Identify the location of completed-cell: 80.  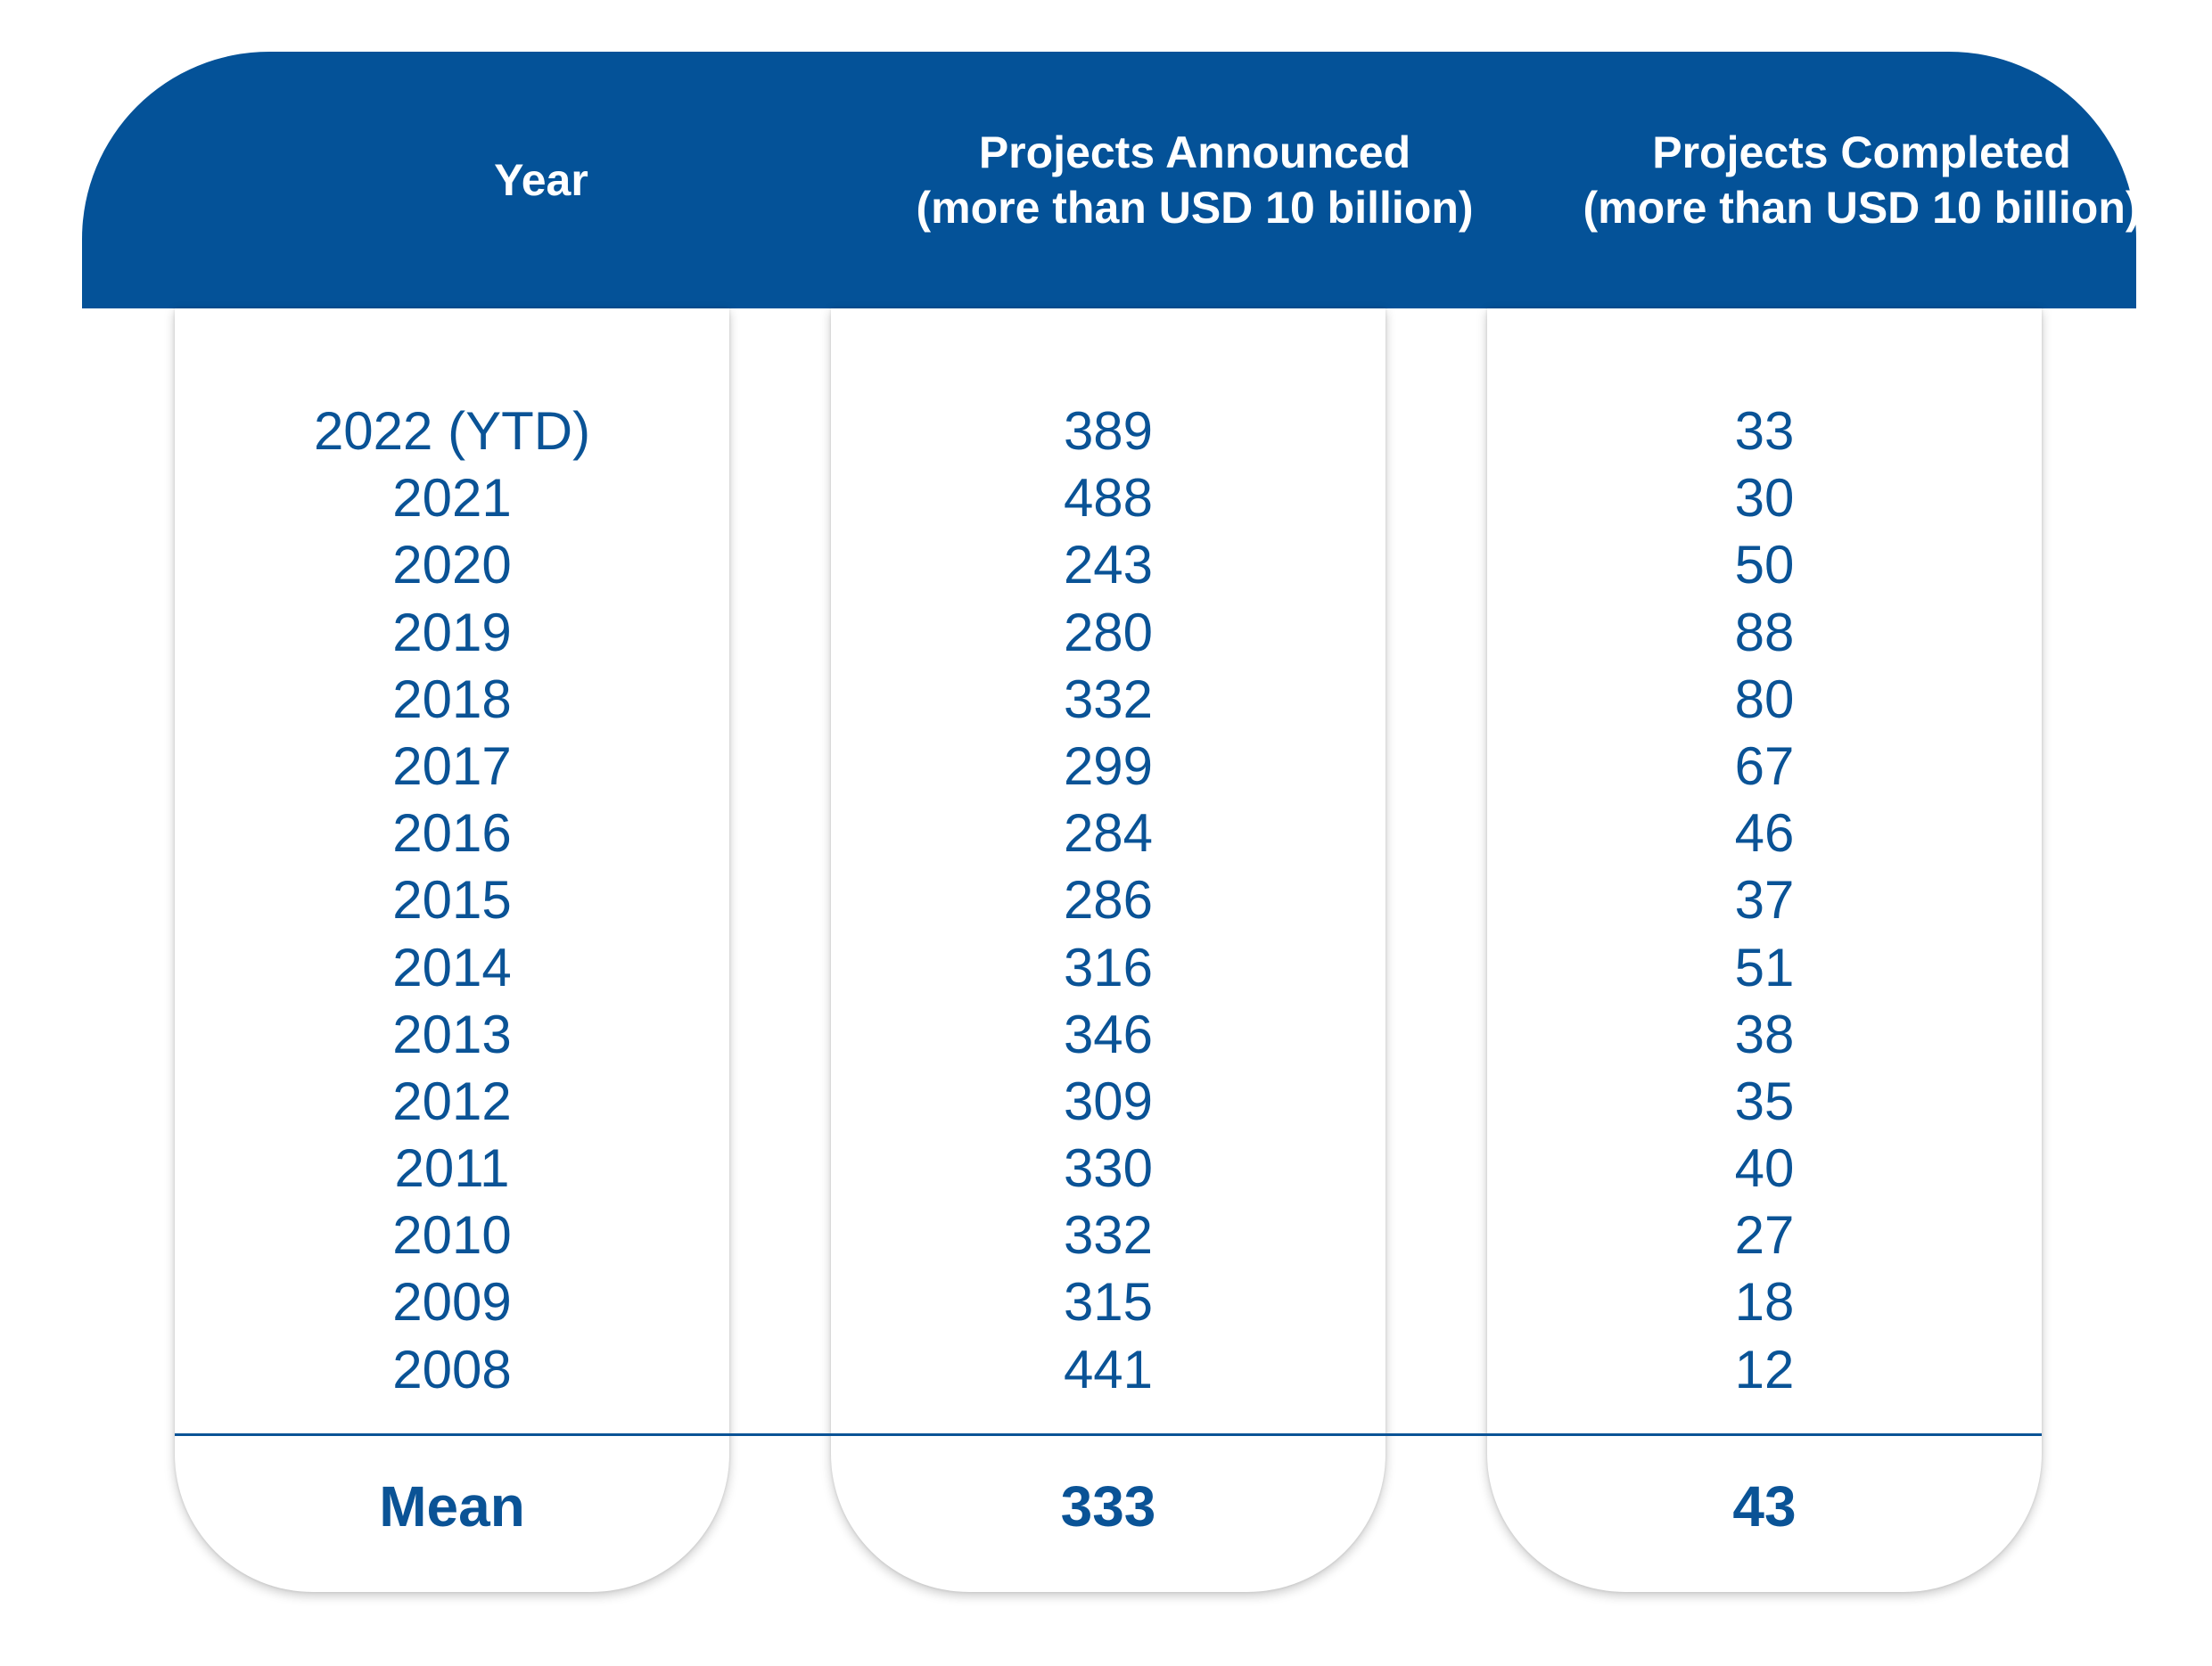
(1764, 699).